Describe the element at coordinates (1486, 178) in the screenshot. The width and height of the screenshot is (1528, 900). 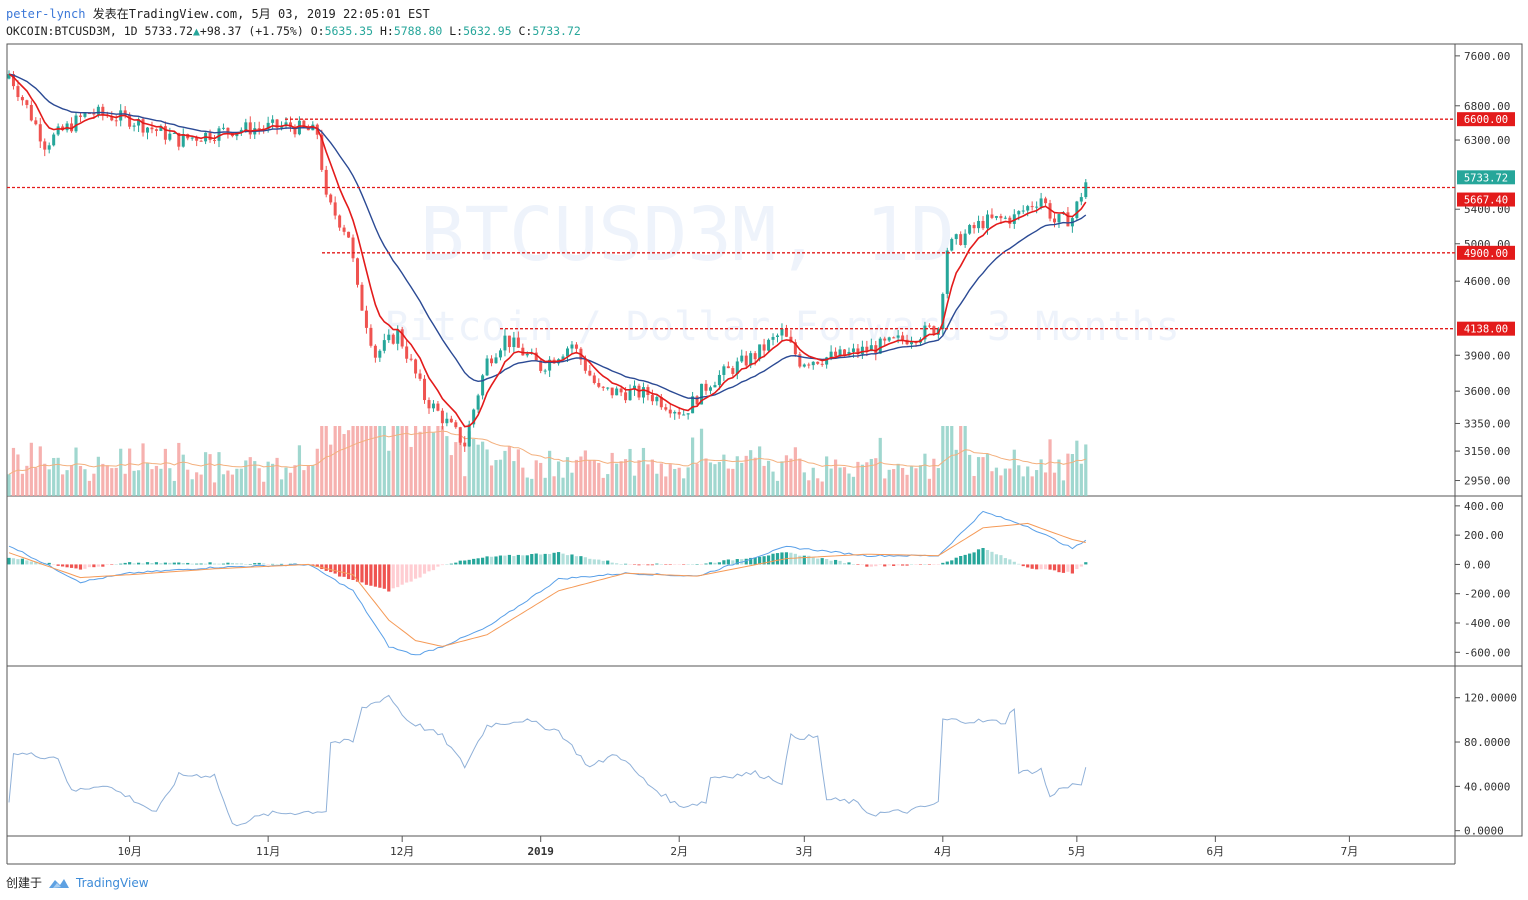
I see `price-tag-label: 5733.72` at that location.